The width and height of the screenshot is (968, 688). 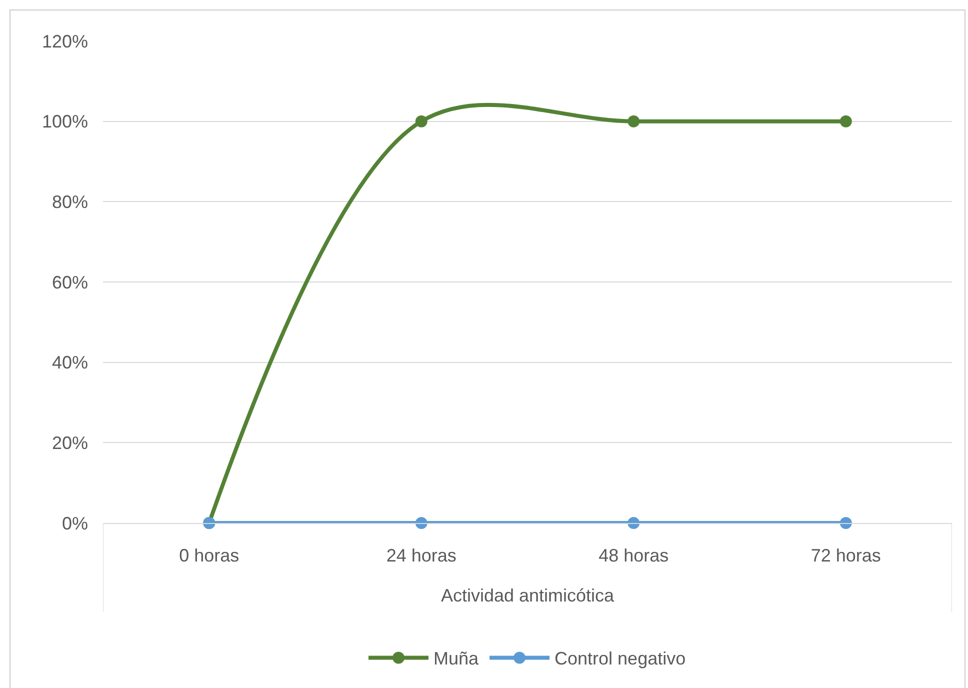 What do you see at coordinates (70, 362) in the screenshot?
I see `y-tick-label: 40%` at bounding box center [70, 362].